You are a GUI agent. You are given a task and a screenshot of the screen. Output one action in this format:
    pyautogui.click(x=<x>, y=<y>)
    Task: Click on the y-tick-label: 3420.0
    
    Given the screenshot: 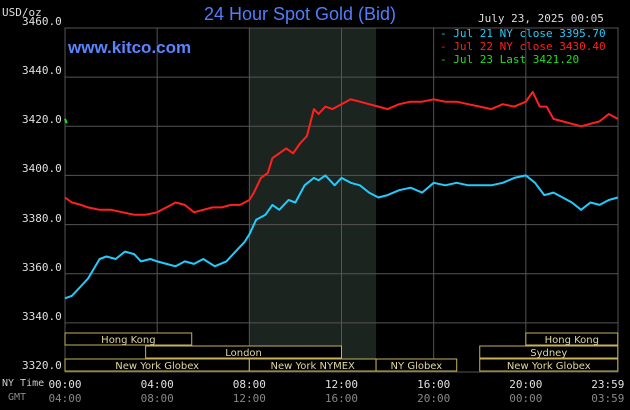 What is the action you would take?
    pyautogui.click(x=42, y=120)
    